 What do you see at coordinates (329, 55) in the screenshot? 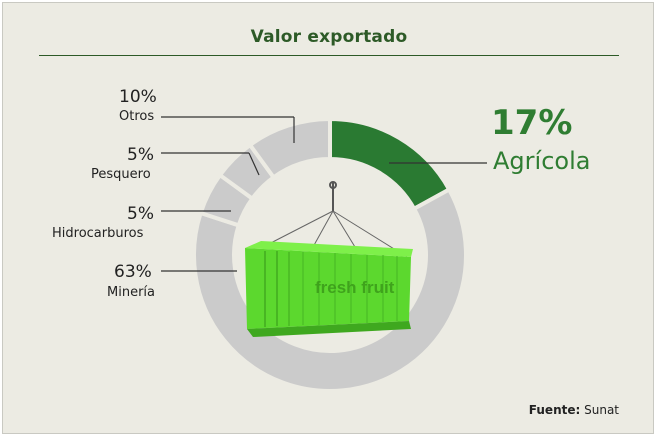
I see `title-divider` at bounding box center [329, 55].